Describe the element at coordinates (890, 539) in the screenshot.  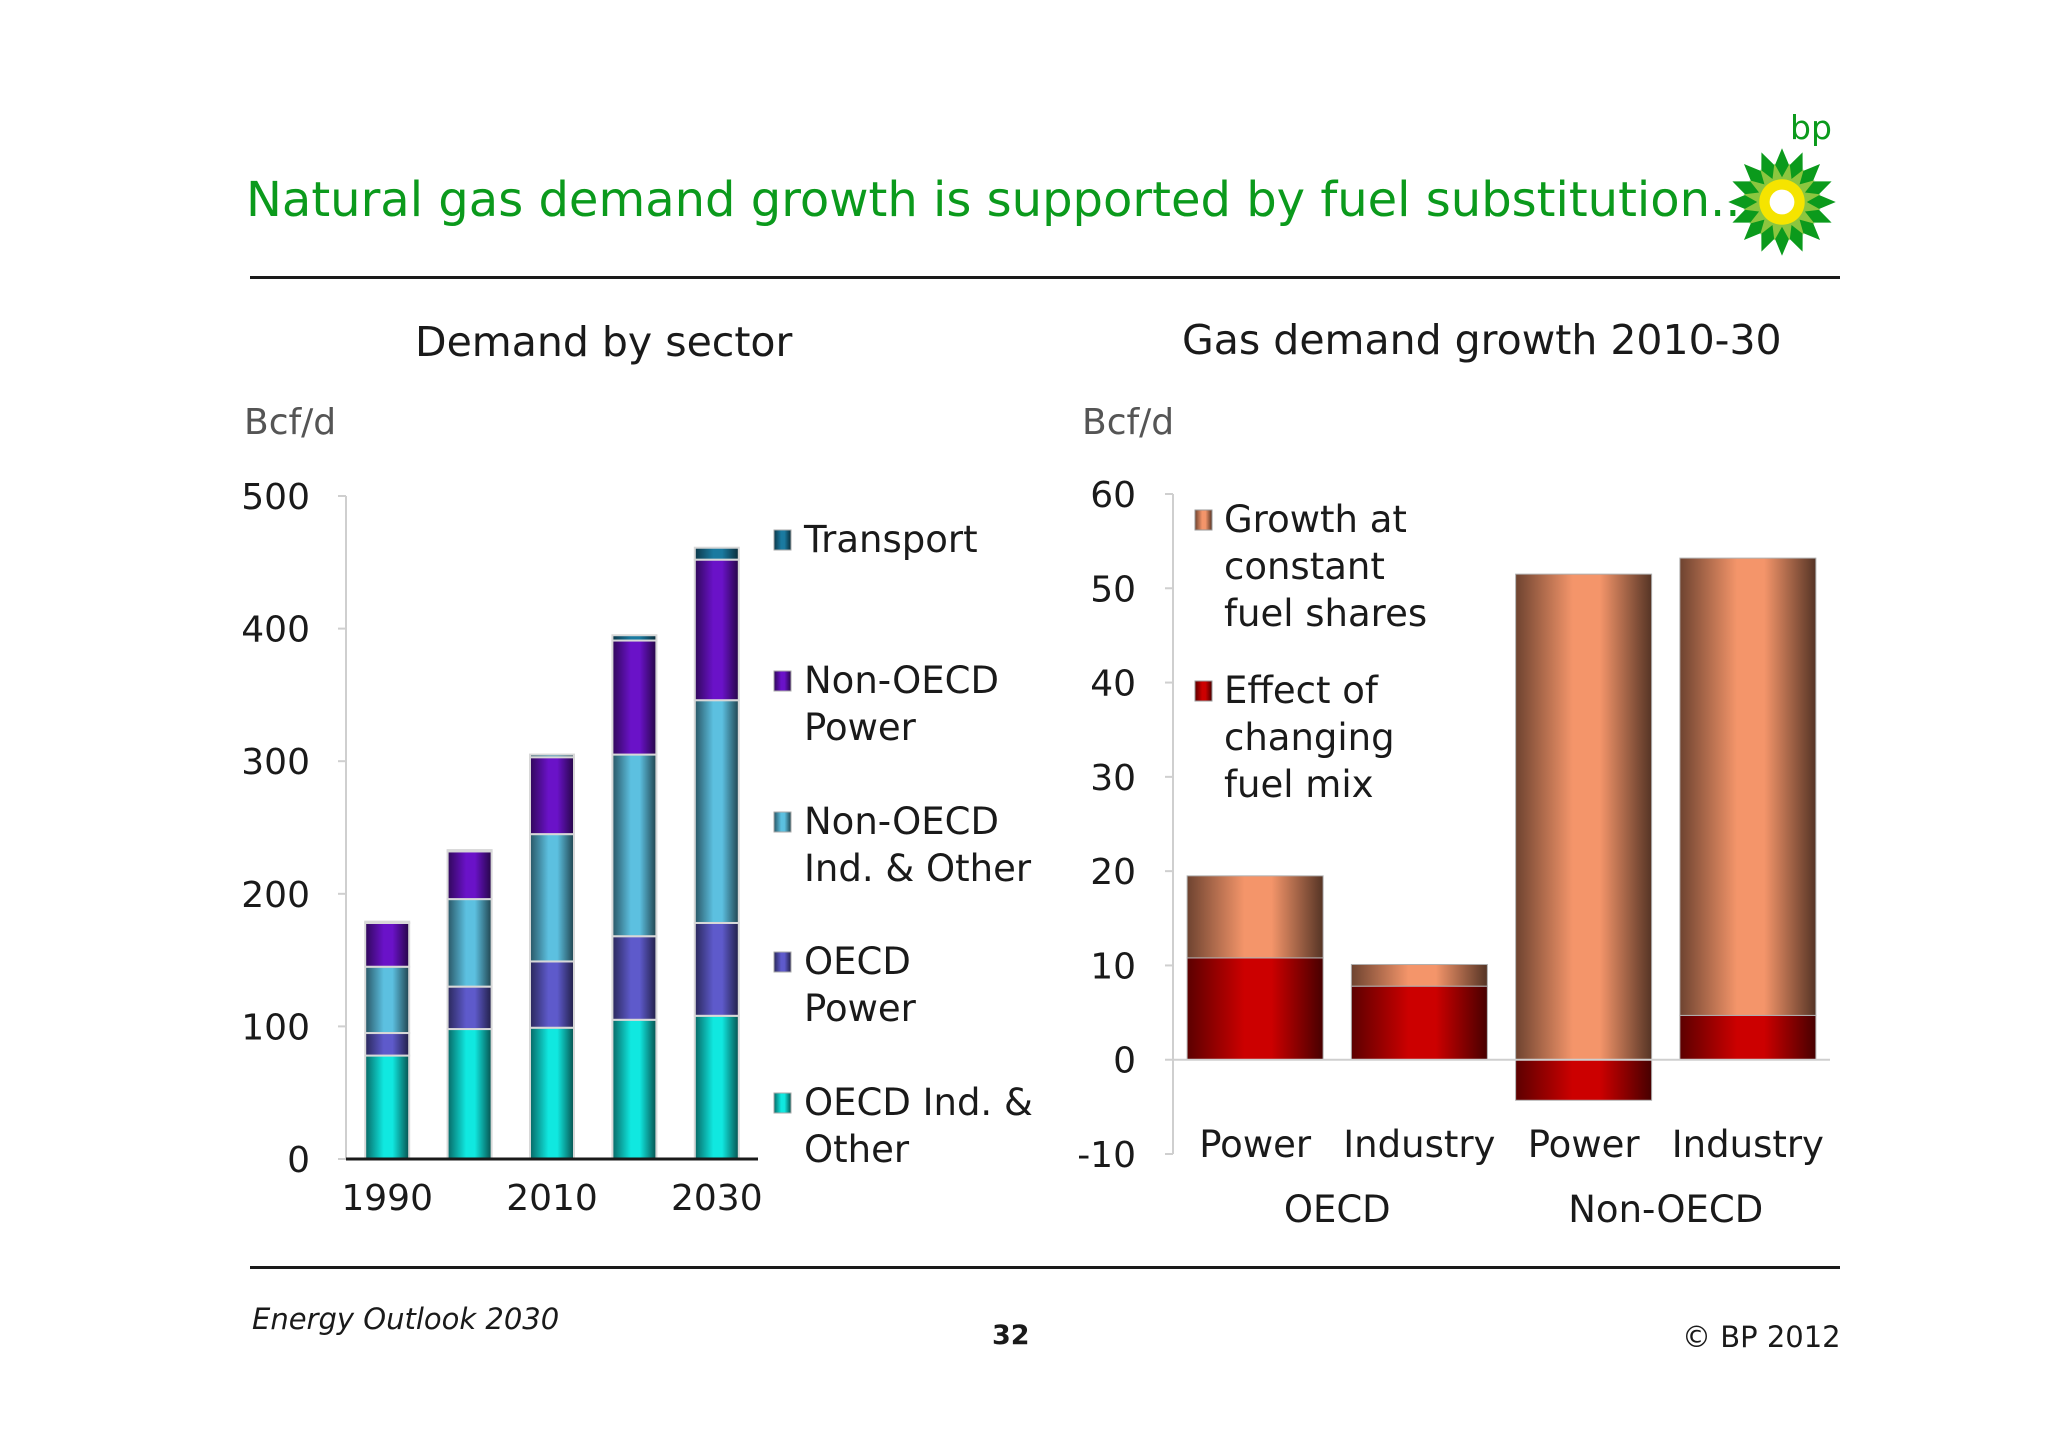
I see `legend-label-transport: Transport` at that location.